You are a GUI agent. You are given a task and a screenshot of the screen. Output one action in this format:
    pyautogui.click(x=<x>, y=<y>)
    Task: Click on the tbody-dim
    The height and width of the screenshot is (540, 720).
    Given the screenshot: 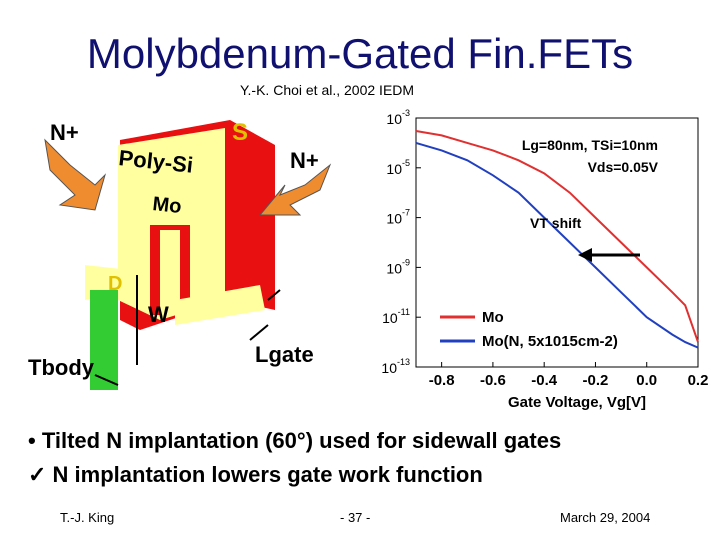 What is the action you would take?
    pyautogui.click(x=106, y=380)
    